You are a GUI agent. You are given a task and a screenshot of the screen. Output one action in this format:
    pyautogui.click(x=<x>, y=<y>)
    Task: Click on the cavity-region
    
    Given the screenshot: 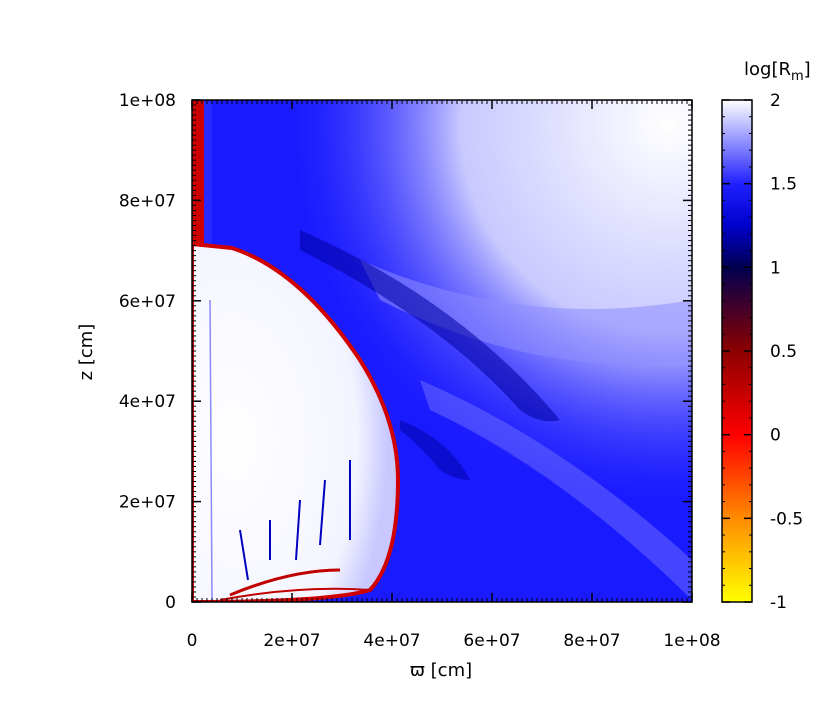 What is the action you would take?
    pyautogui.click(x=296, y=421)
    